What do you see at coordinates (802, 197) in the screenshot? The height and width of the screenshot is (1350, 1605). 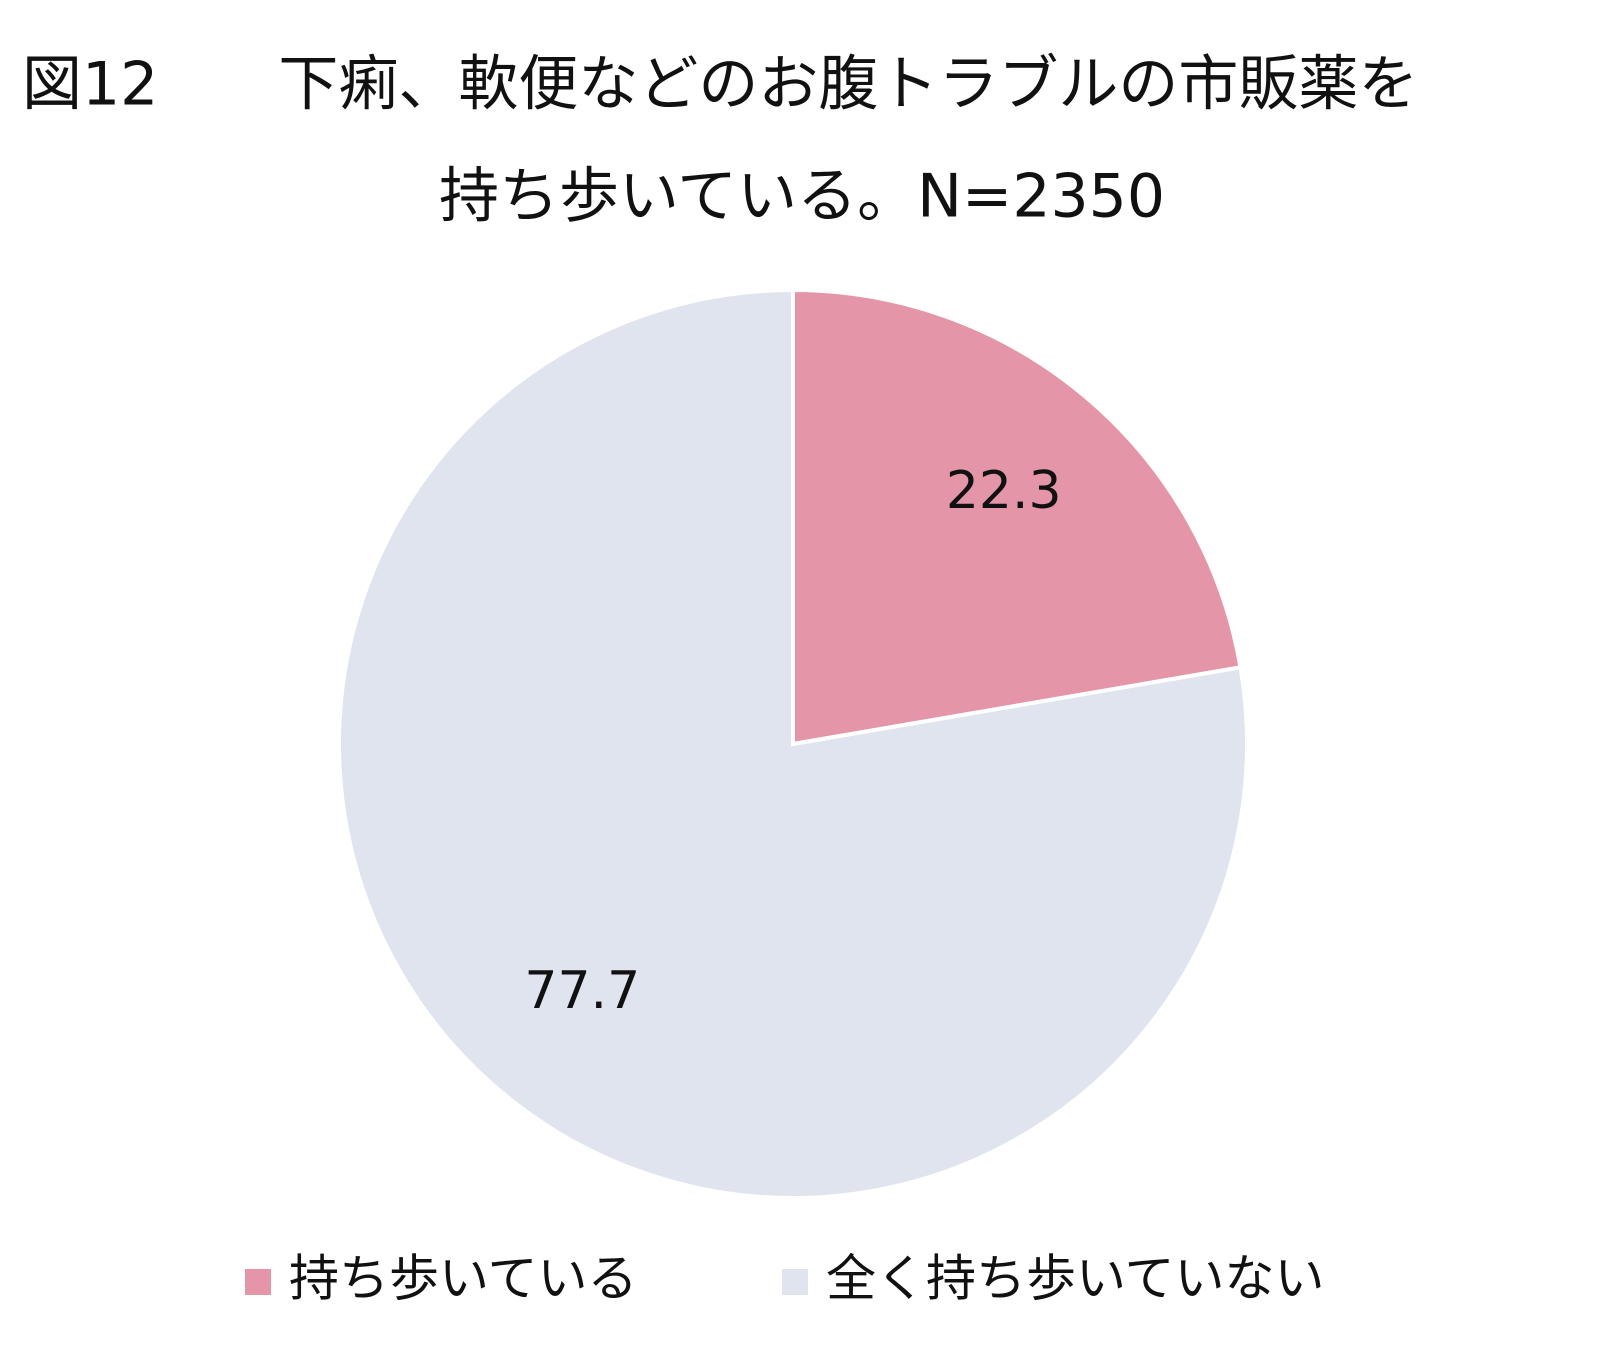 I see `chart-title: 持ち歩いている。N=2350` at bounding box center [802, 197].